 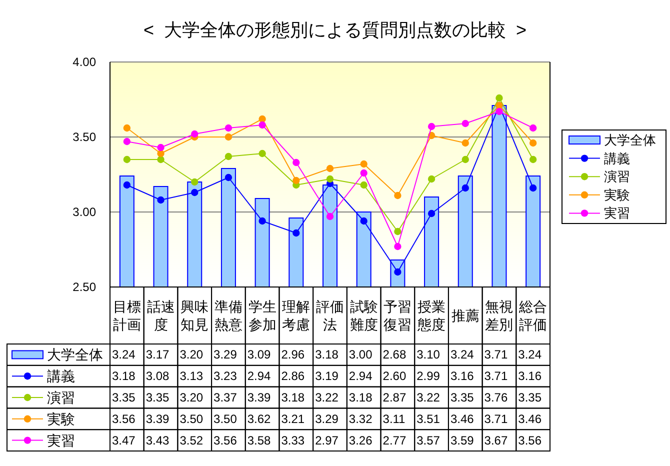 I want to click on chart-title: < 大学全体の形態別による質問別点数の比較 >, so click(x=335, y=30).